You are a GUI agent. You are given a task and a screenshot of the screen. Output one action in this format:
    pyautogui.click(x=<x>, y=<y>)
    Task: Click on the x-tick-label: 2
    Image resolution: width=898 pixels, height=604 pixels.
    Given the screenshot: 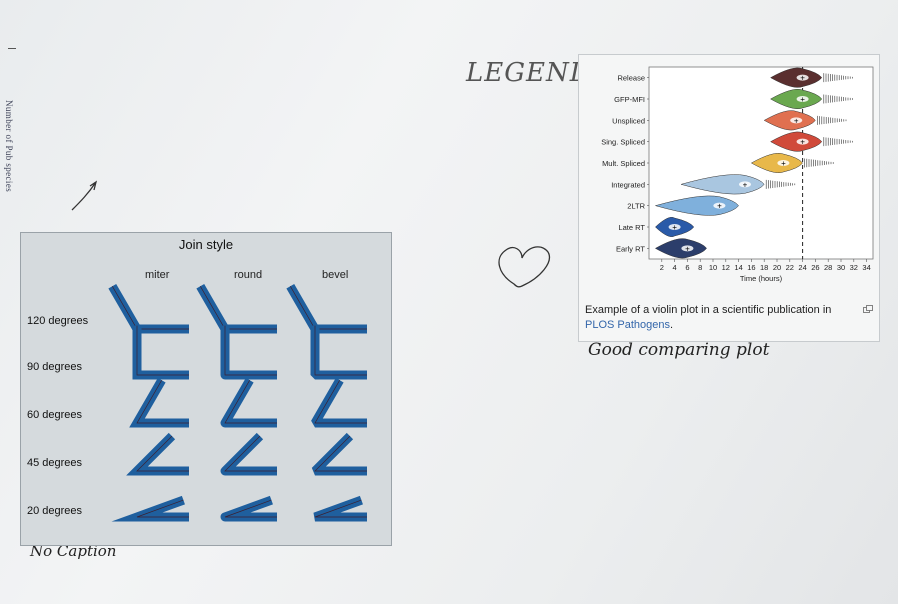 What is the action you would take?
    pyautogui.click(x=662, y=267)
    